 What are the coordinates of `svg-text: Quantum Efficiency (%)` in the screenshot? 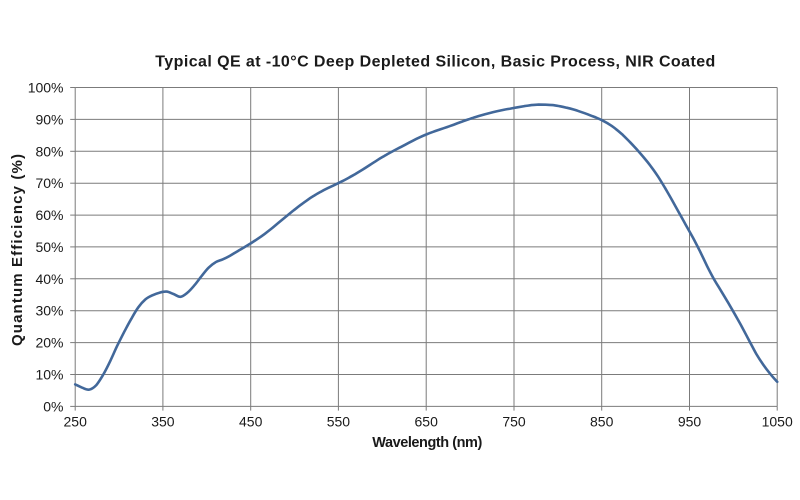 It's located at (17, 250).